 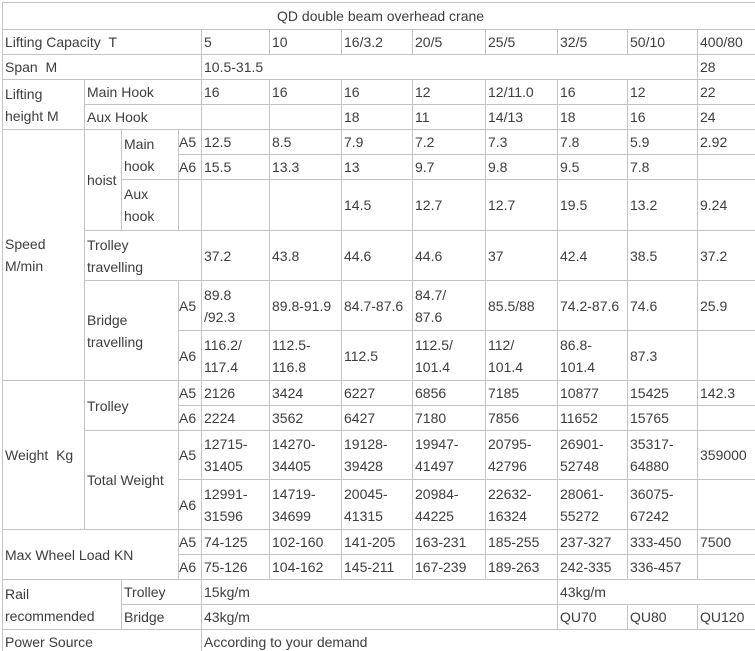 I want to click on trolley-weight-value: 15765, so click(x=662, y=418).